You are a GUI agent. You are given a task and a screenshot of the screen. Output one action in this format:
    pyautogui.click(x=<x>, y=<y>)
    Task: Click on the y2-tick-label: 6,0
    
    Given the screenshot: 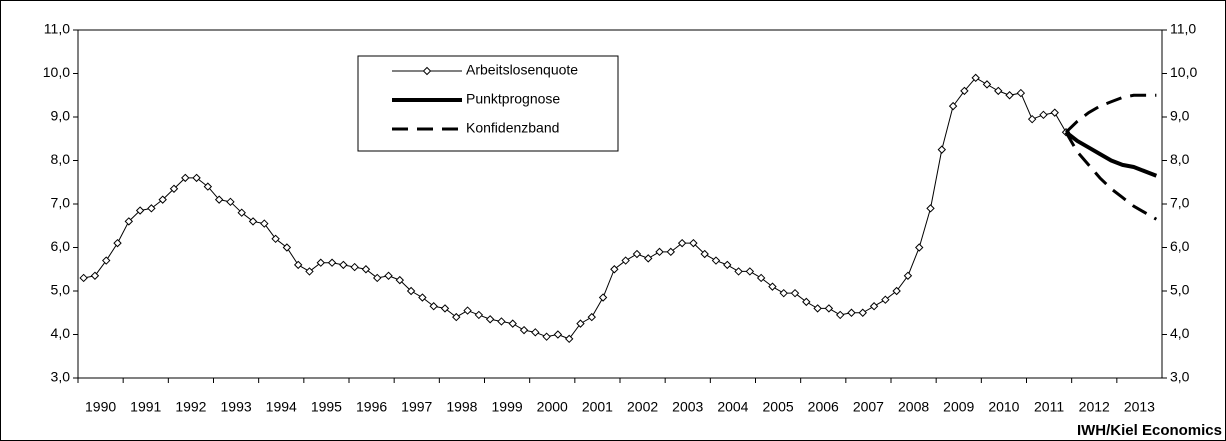 What is the action you would take?
    pyautogui.click(x=1180, y=246)
    